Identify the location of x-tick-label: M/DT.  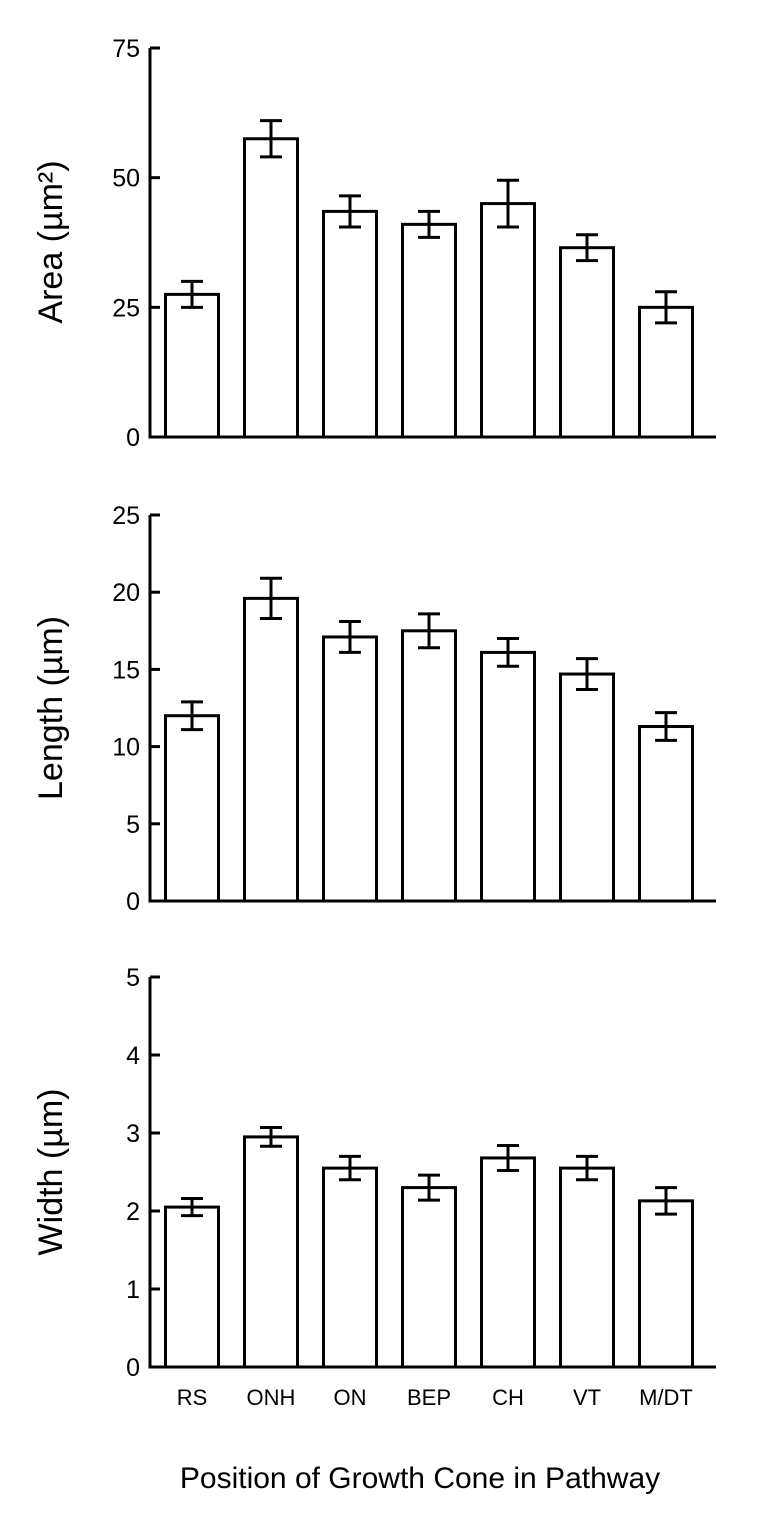
(666, 1397).